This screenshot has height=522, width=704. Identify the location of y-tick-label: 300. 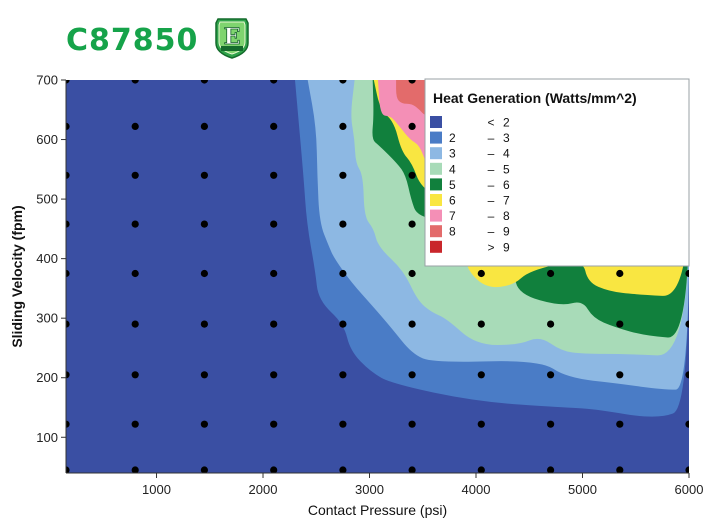
(47, 318).